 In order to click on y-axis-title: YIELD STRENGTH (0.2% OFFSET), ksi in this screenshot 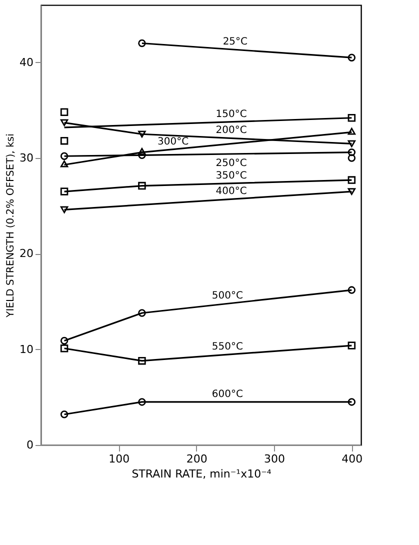, I will do `click(11, 226)`.